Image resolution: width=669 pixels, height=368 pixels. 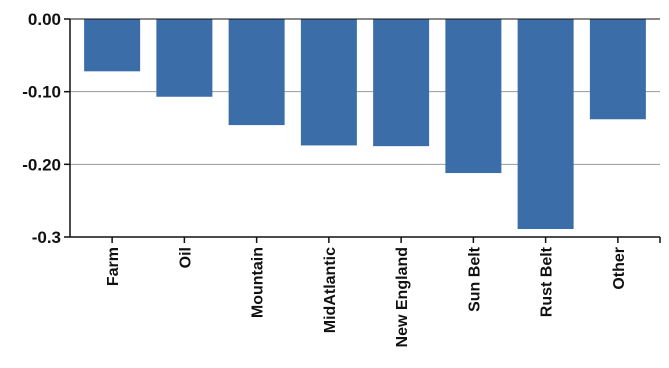 What do you see at coordinates (185, 257) in the screenshot?
I see `x-tick-label: Oil` at bounding box center [185, 257].